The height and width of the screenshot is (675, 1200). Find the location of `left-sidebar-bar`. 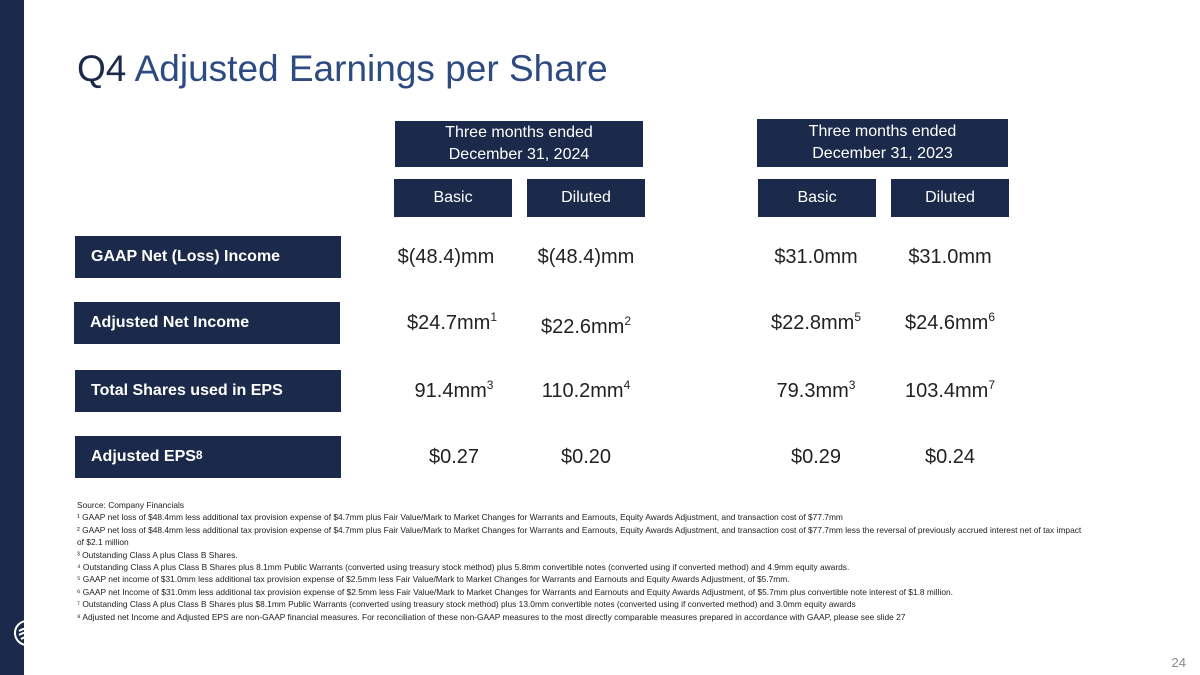

left-sidebar-bar is located at coordinates (12, 337).